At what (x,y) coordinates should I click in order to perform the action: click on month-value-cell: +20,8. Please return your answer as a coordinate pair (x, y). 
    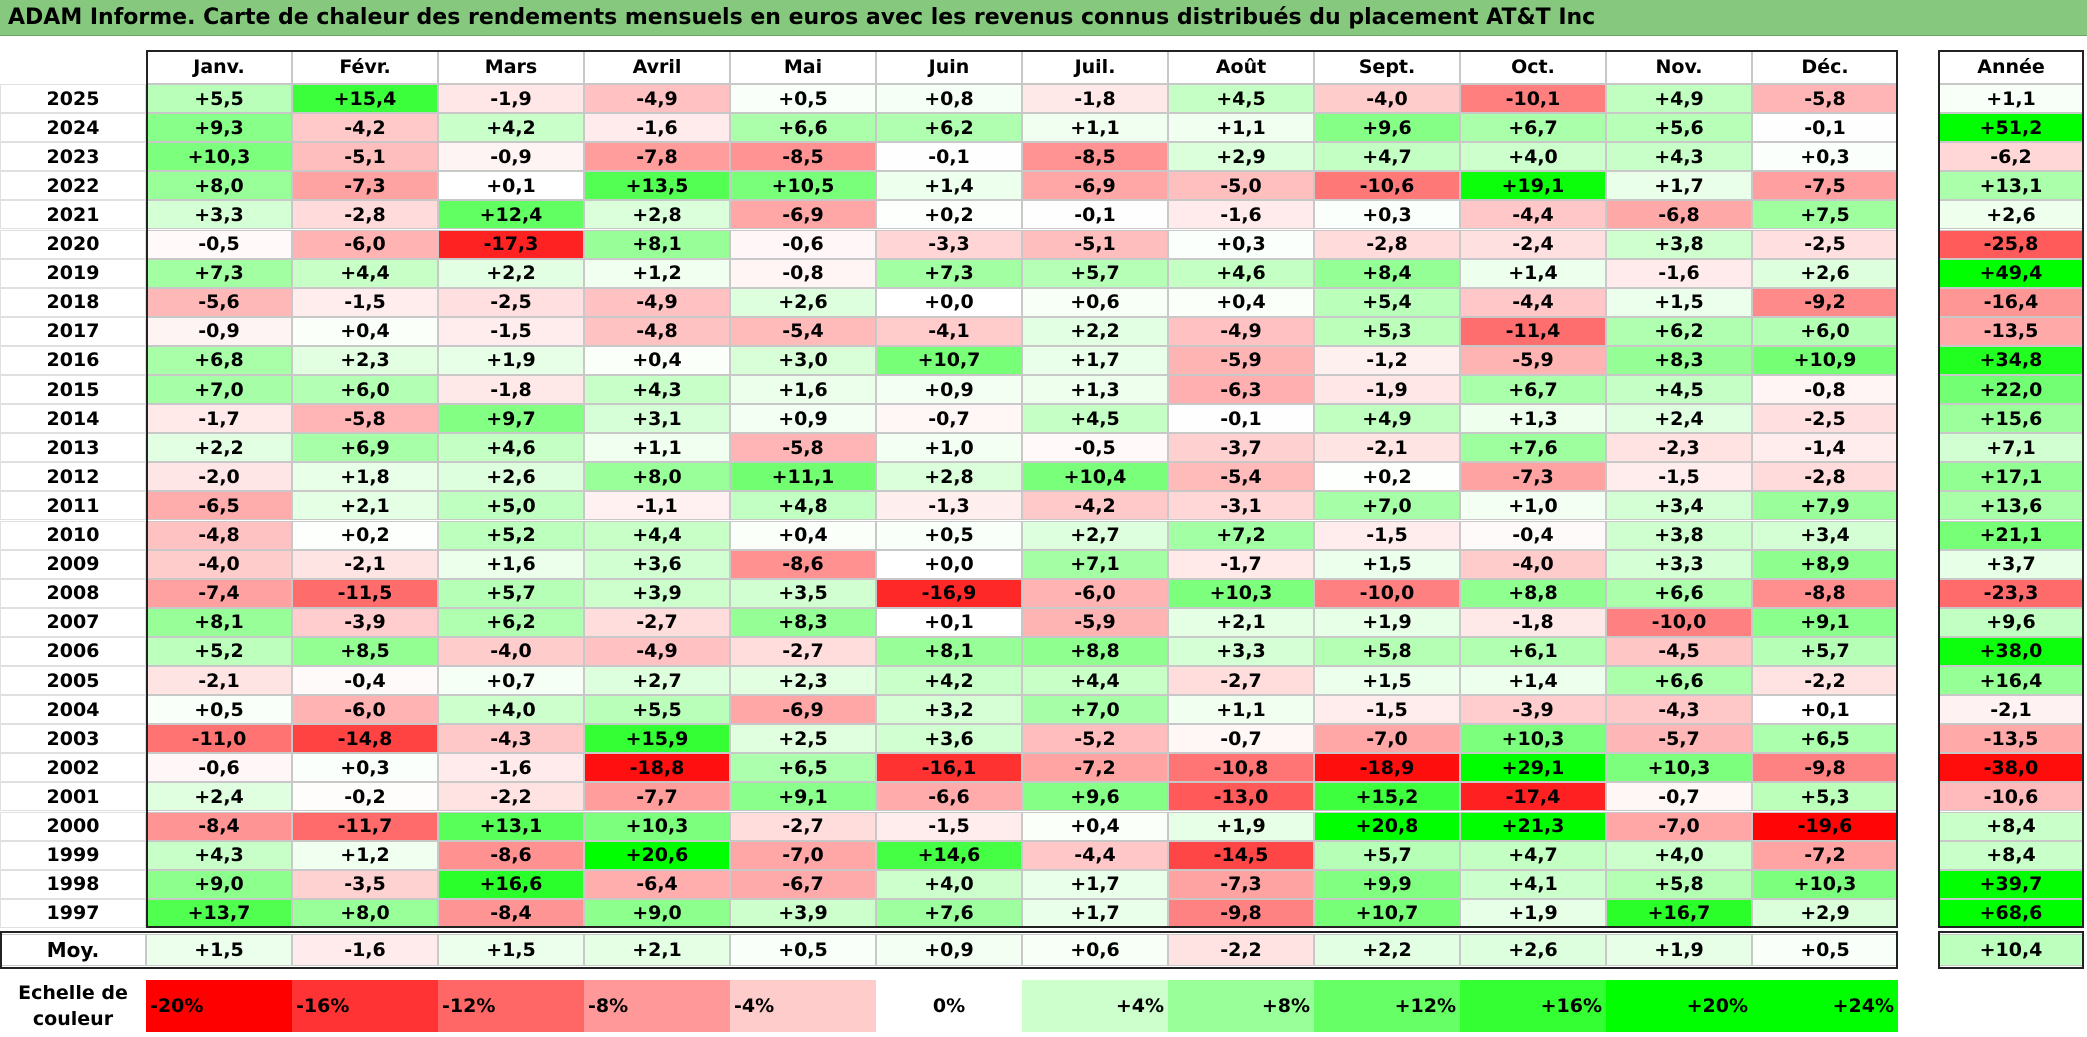
    Looking at the image, I should click on (1387, 826).